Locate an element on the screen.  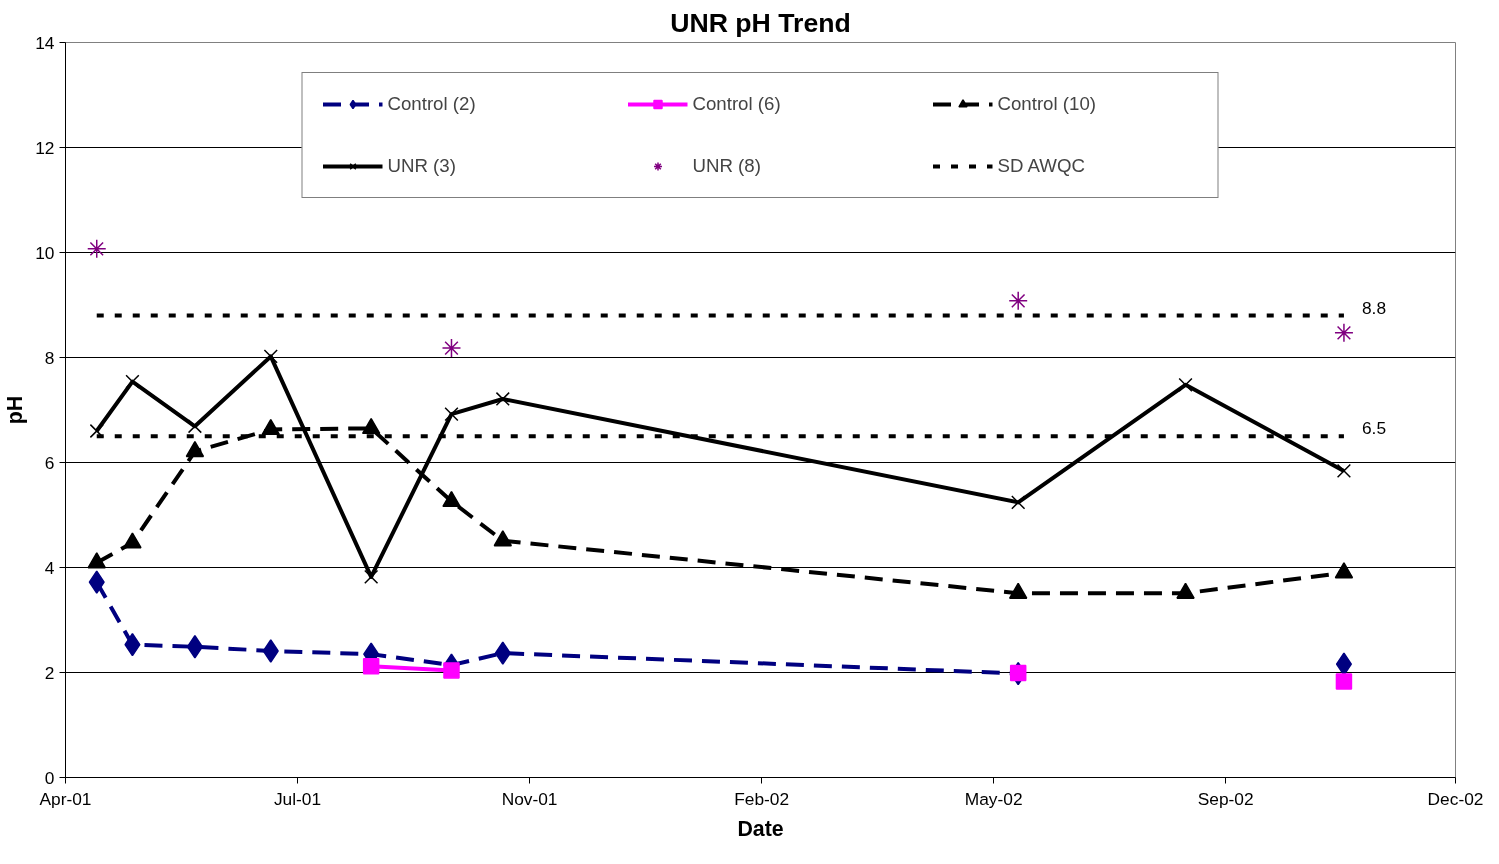
legend-label: UNR (3) is located at coordinates (422, 166).